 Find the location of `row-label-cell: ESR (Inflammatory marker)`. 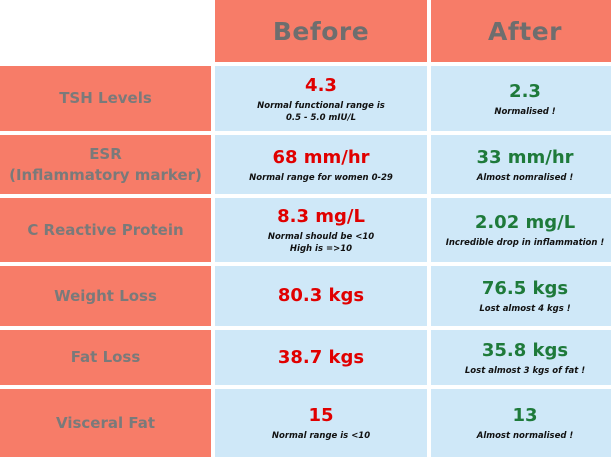

row-label-cell: ESR (Inflammatory marker) is located at coordinates (105, 164).